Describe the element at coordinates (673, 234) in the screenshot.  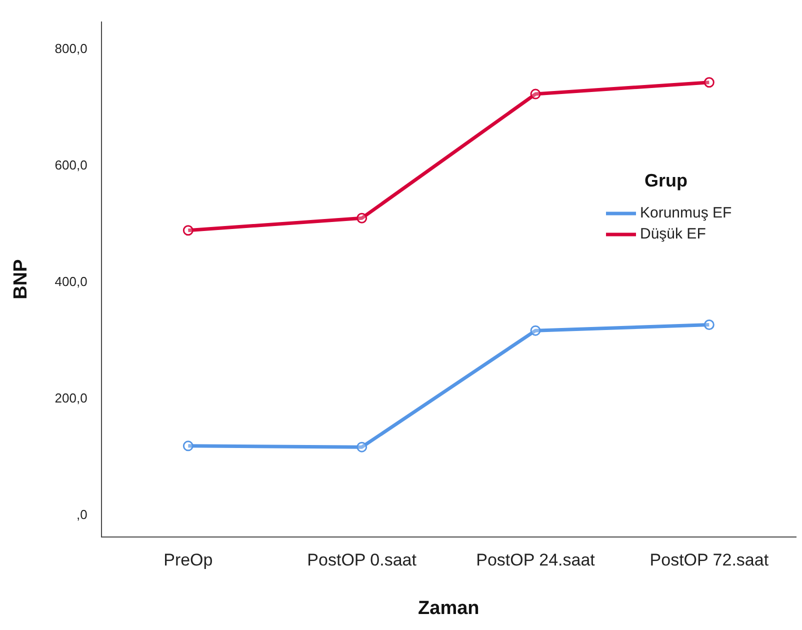
I see `legend-label: Düşük EF` at that location.